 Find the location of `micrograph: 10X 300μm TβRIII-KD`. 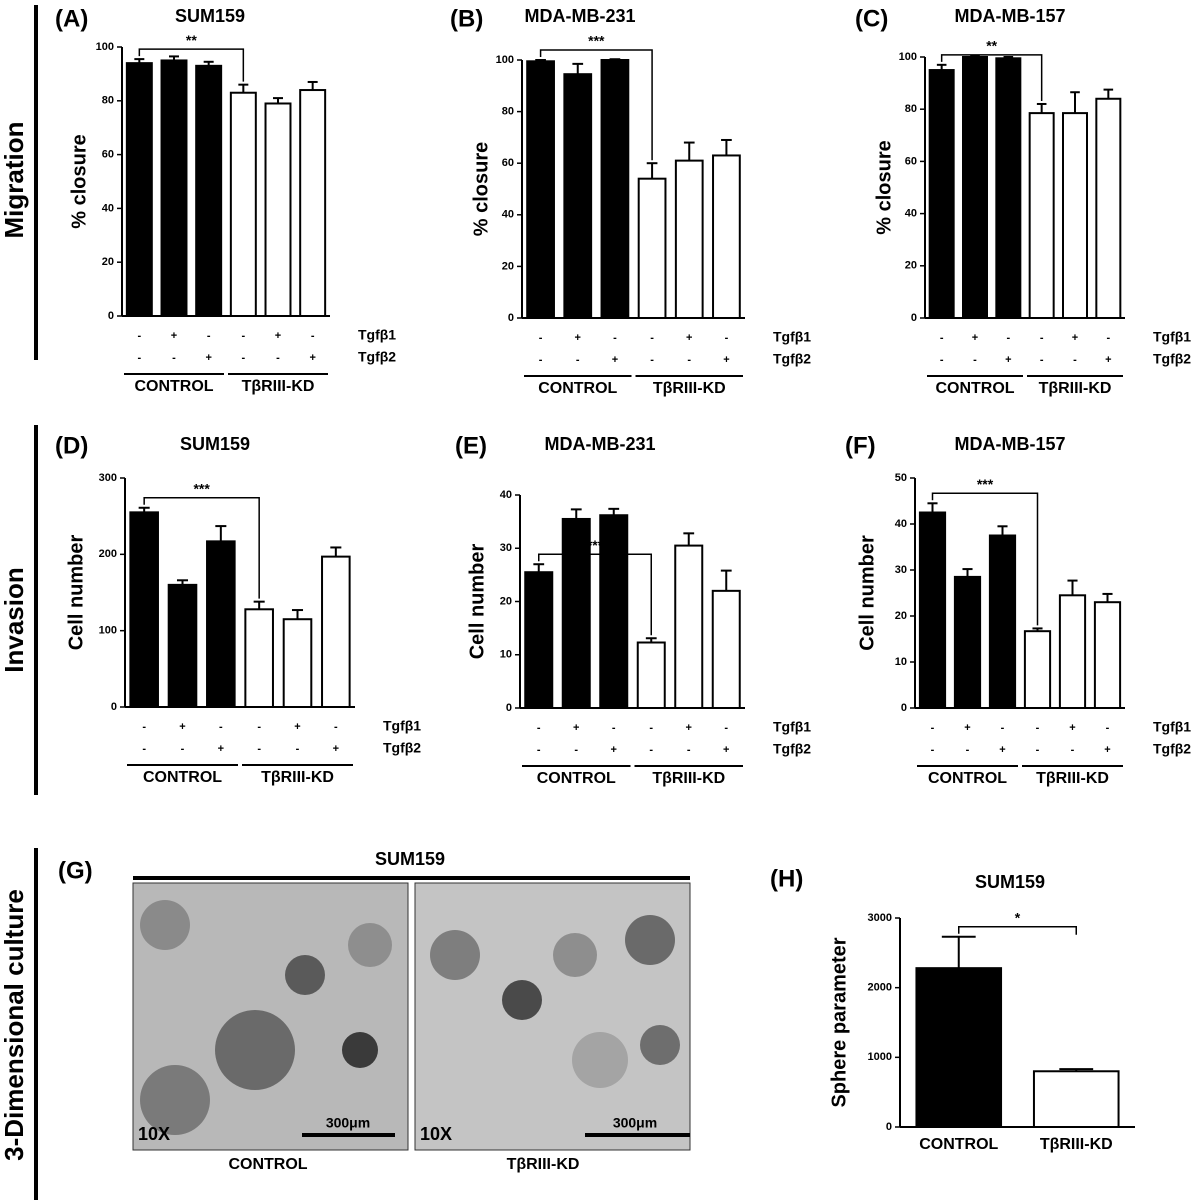

micrograph: 10X 300μm TβRIII-KD is located at coordinates (552, 1027).